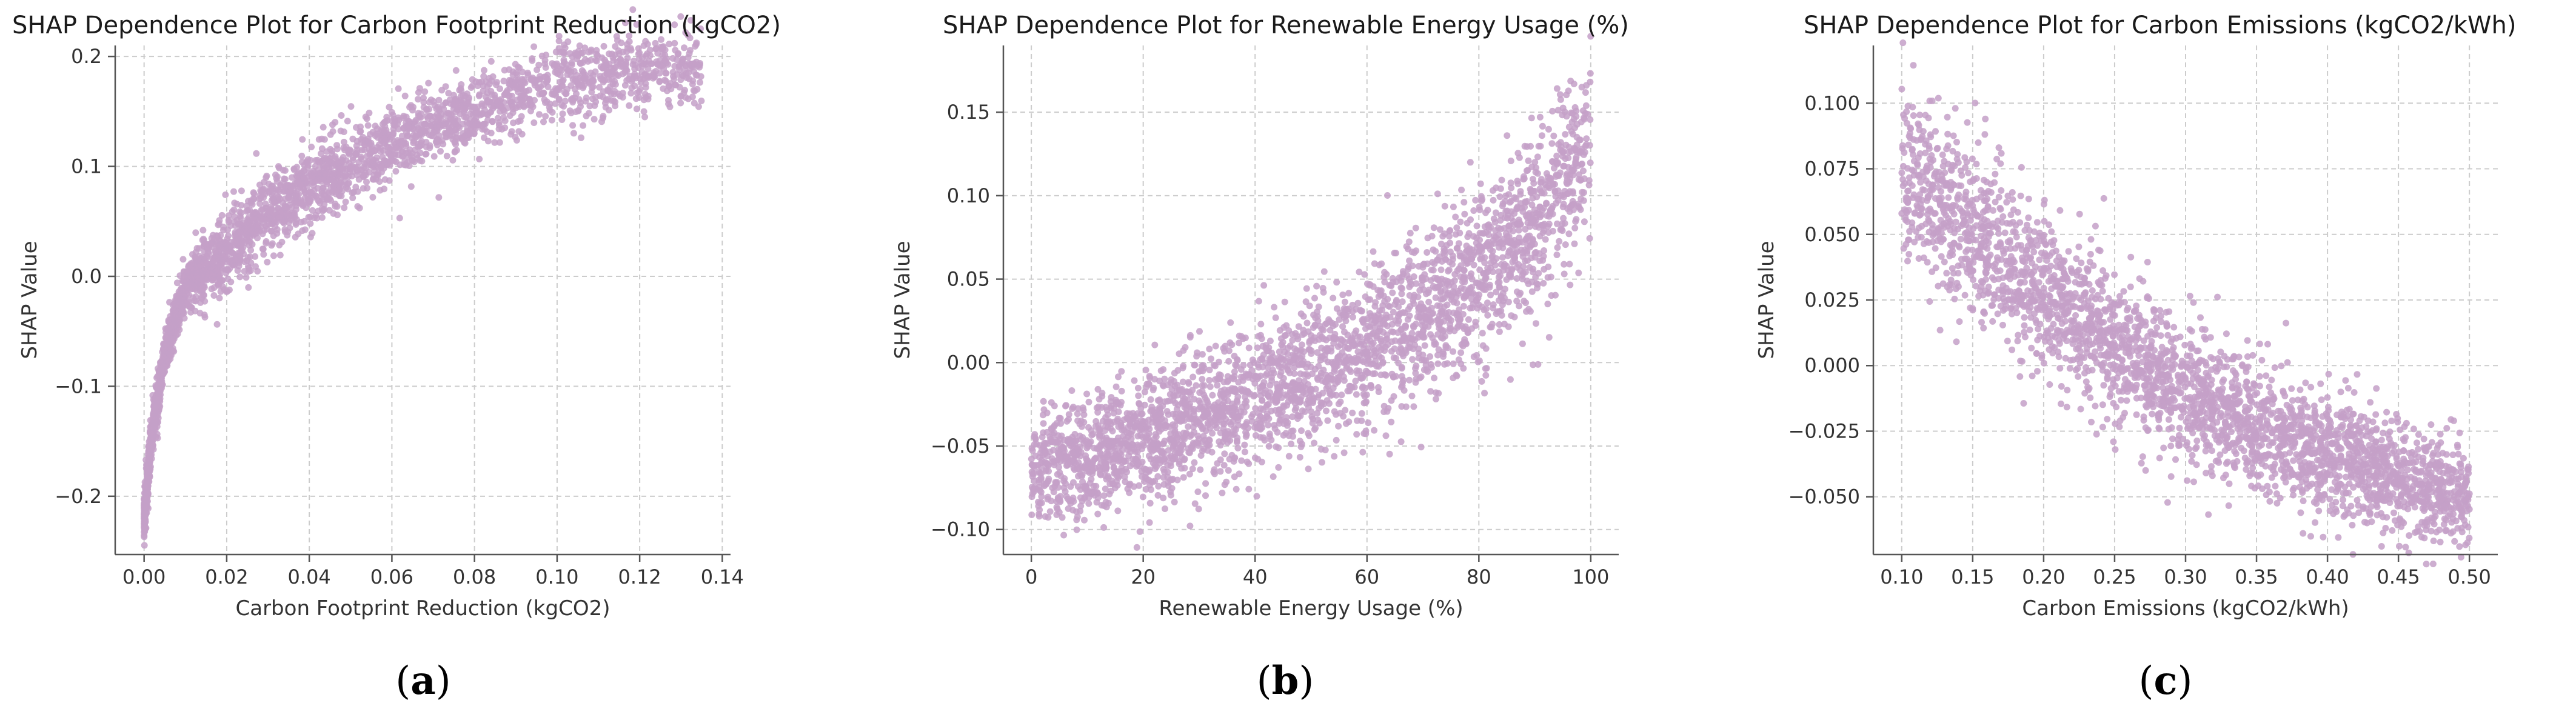 The height and width of the screenshot is (723, 2576). What do you see at coordinates (309, 576) in the screenshot?
I see `x-tick-label: 0.04` at bounding box center [309, 576].